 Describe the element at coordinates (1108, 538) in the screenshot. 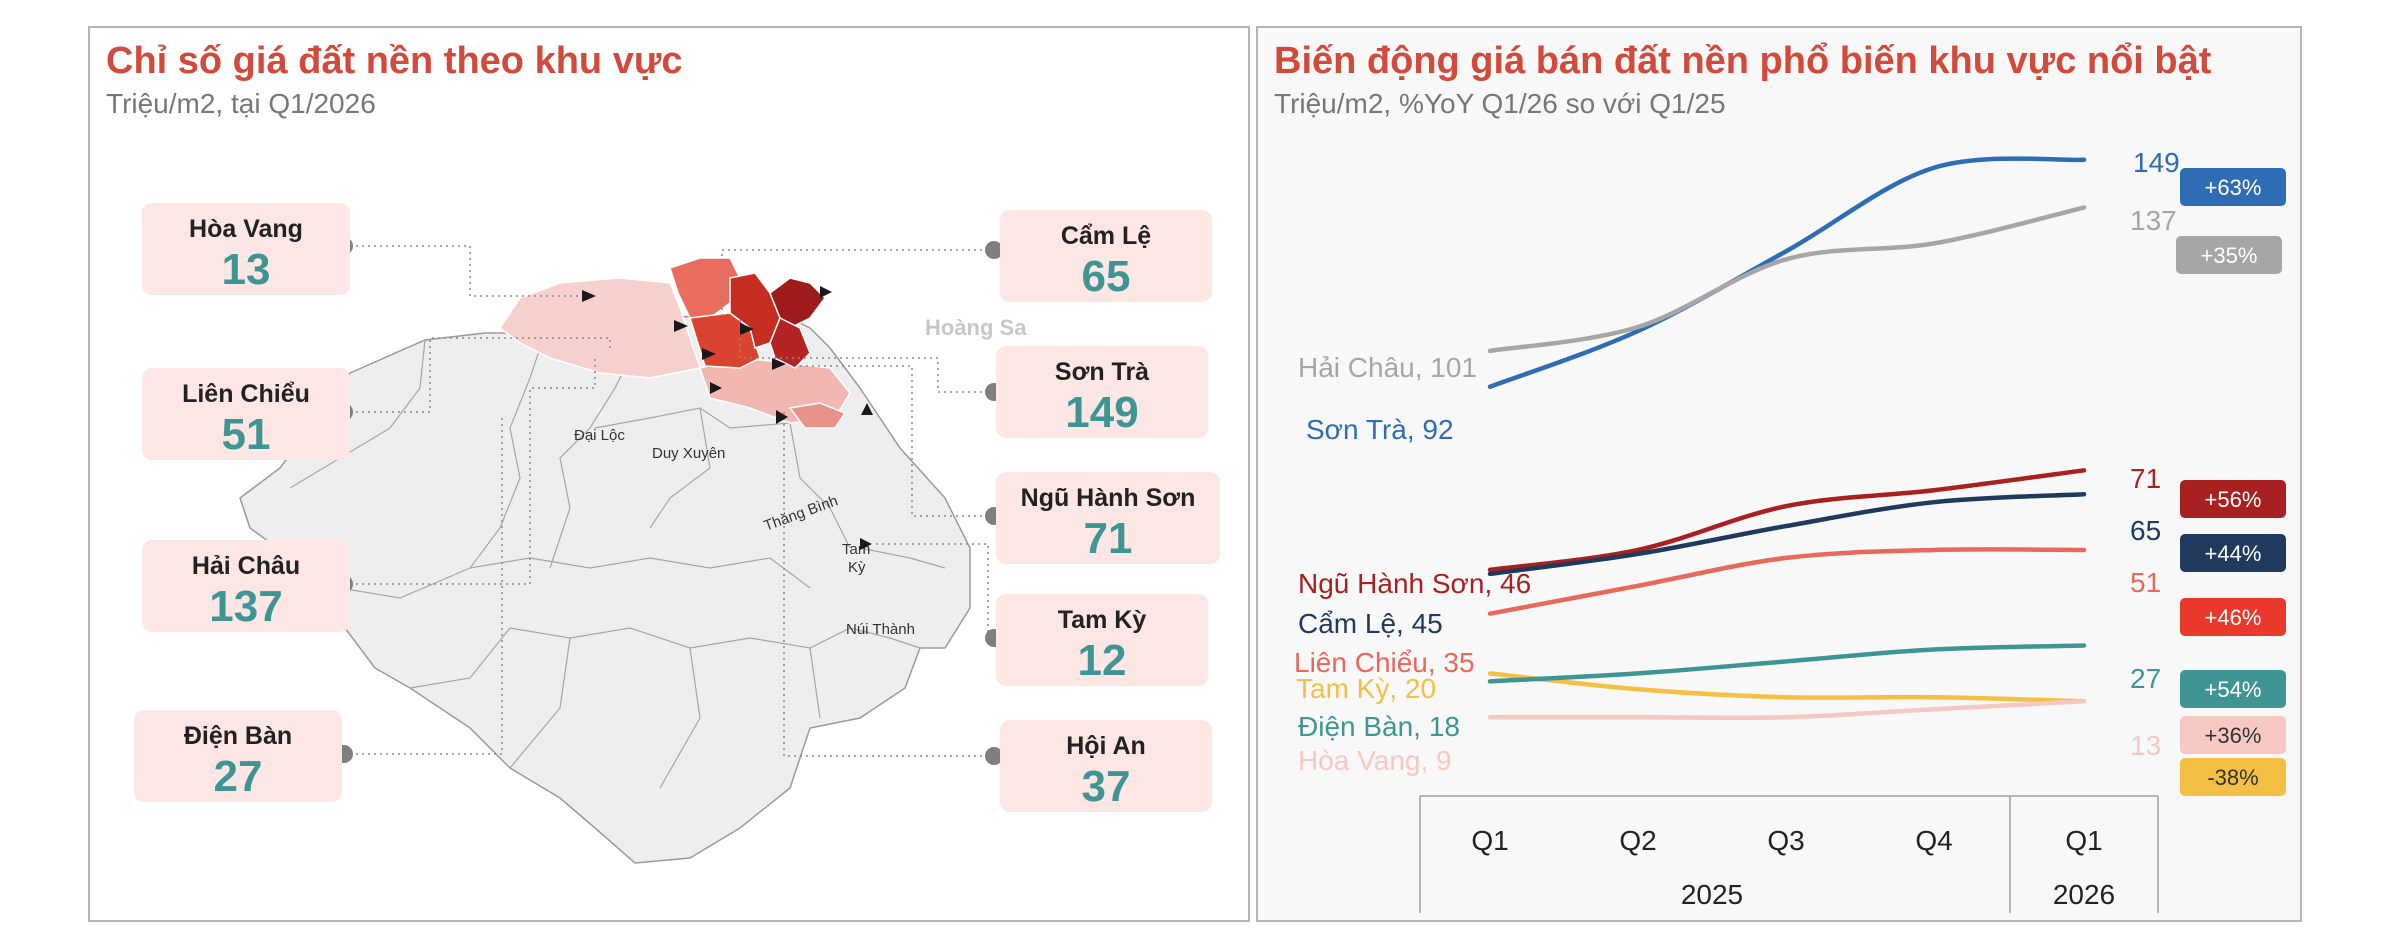

I see `card-value: 71` at that location.